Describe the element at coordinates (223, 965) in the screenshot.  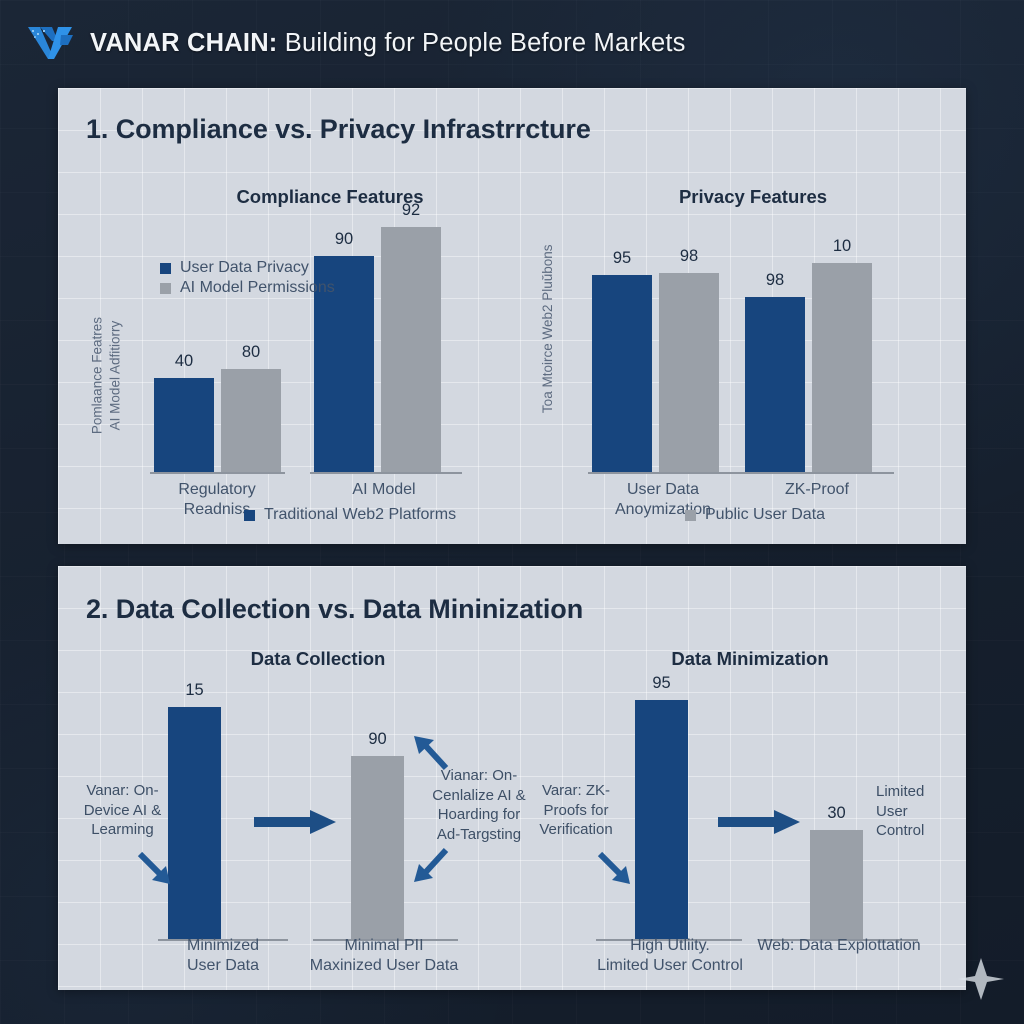
I see `xlabel-line-2: User Data` at that location.